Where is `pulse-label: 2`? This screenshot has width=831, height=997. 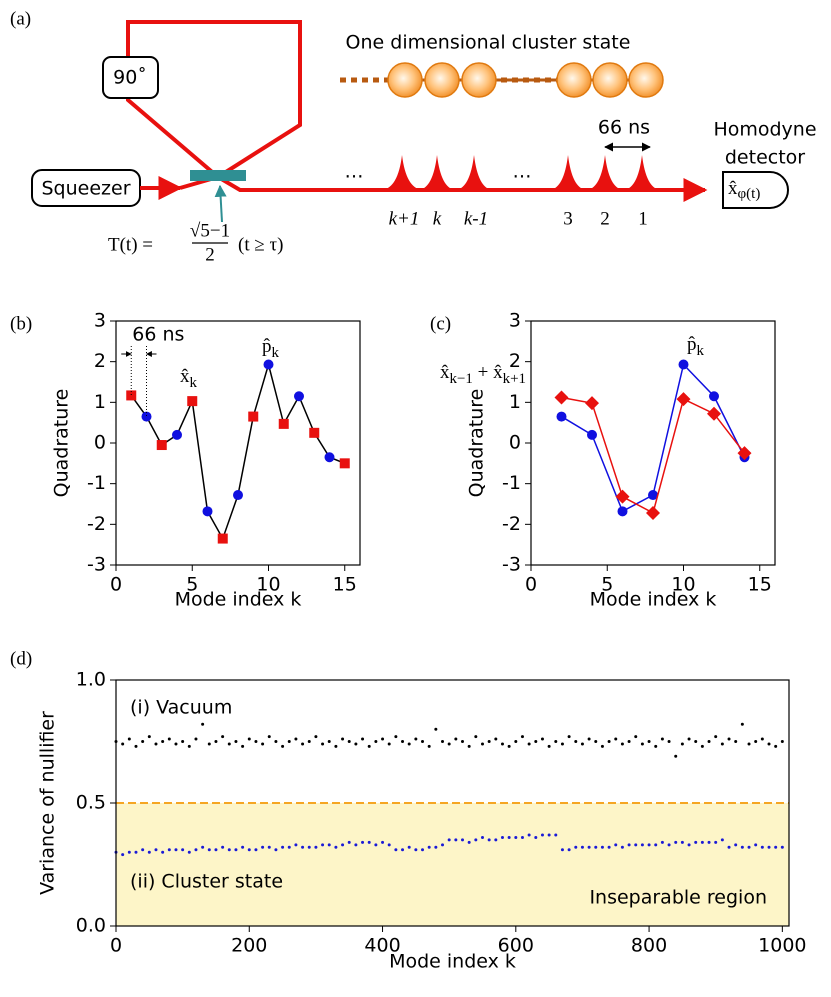 pulse-label: 2 is located at coordinates (605, 218).